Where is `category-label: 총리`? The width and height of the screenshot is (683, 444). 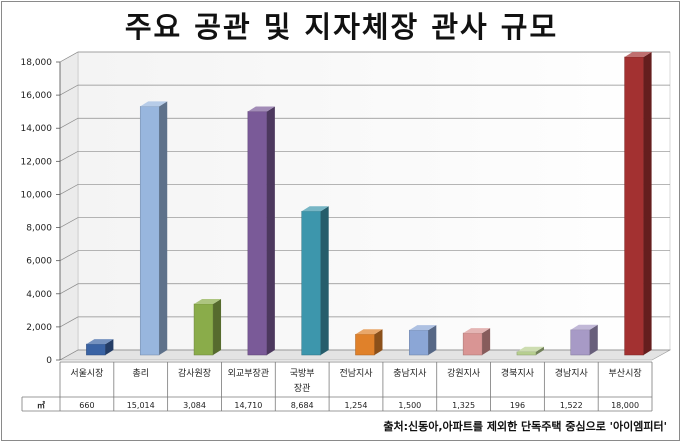 category-label: 총리 is located at coordinates (140, 373).